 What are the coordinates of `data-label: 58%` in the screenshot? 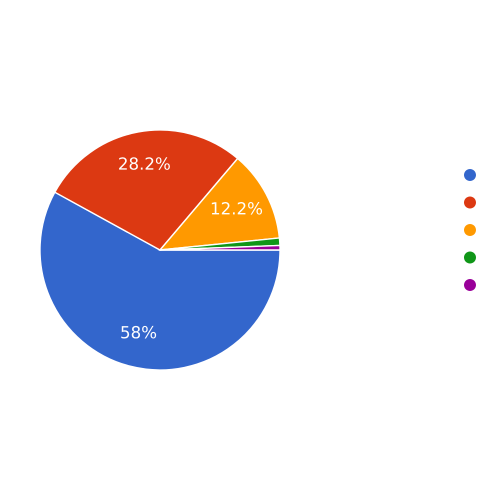 It's located at (138, 332).